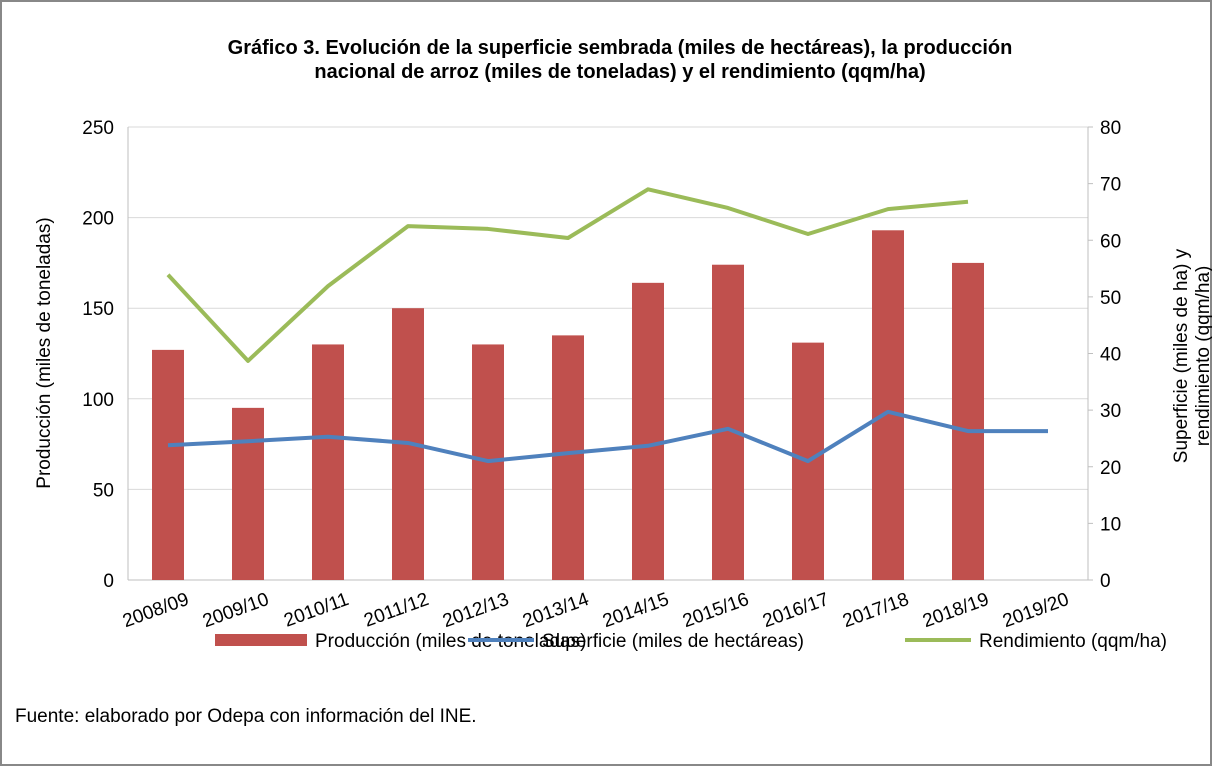  I want to click on y2-tick-label: 40, so click(1110, 355).